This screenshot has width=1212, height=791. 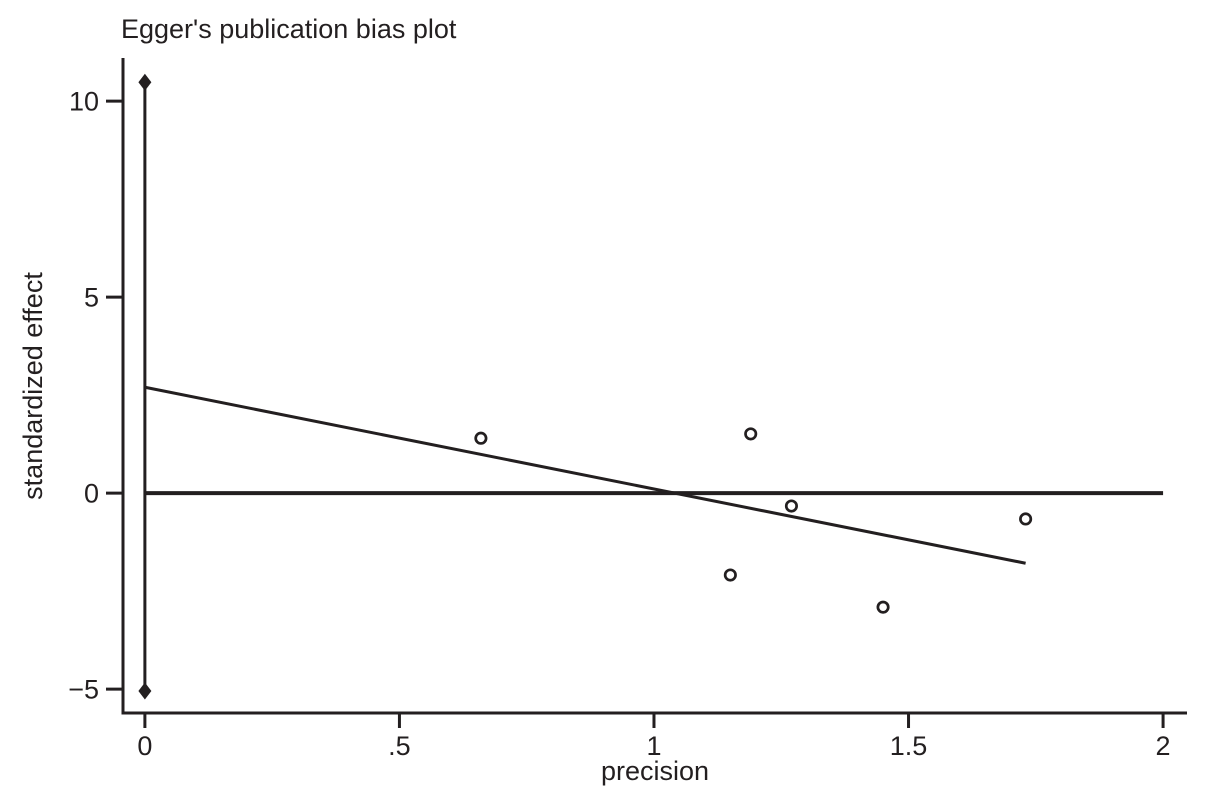 What do you see at coordinates (909, 746) in the screenshot?
I see `x-tick-label: 1.5` at bounding box center [909, 746].